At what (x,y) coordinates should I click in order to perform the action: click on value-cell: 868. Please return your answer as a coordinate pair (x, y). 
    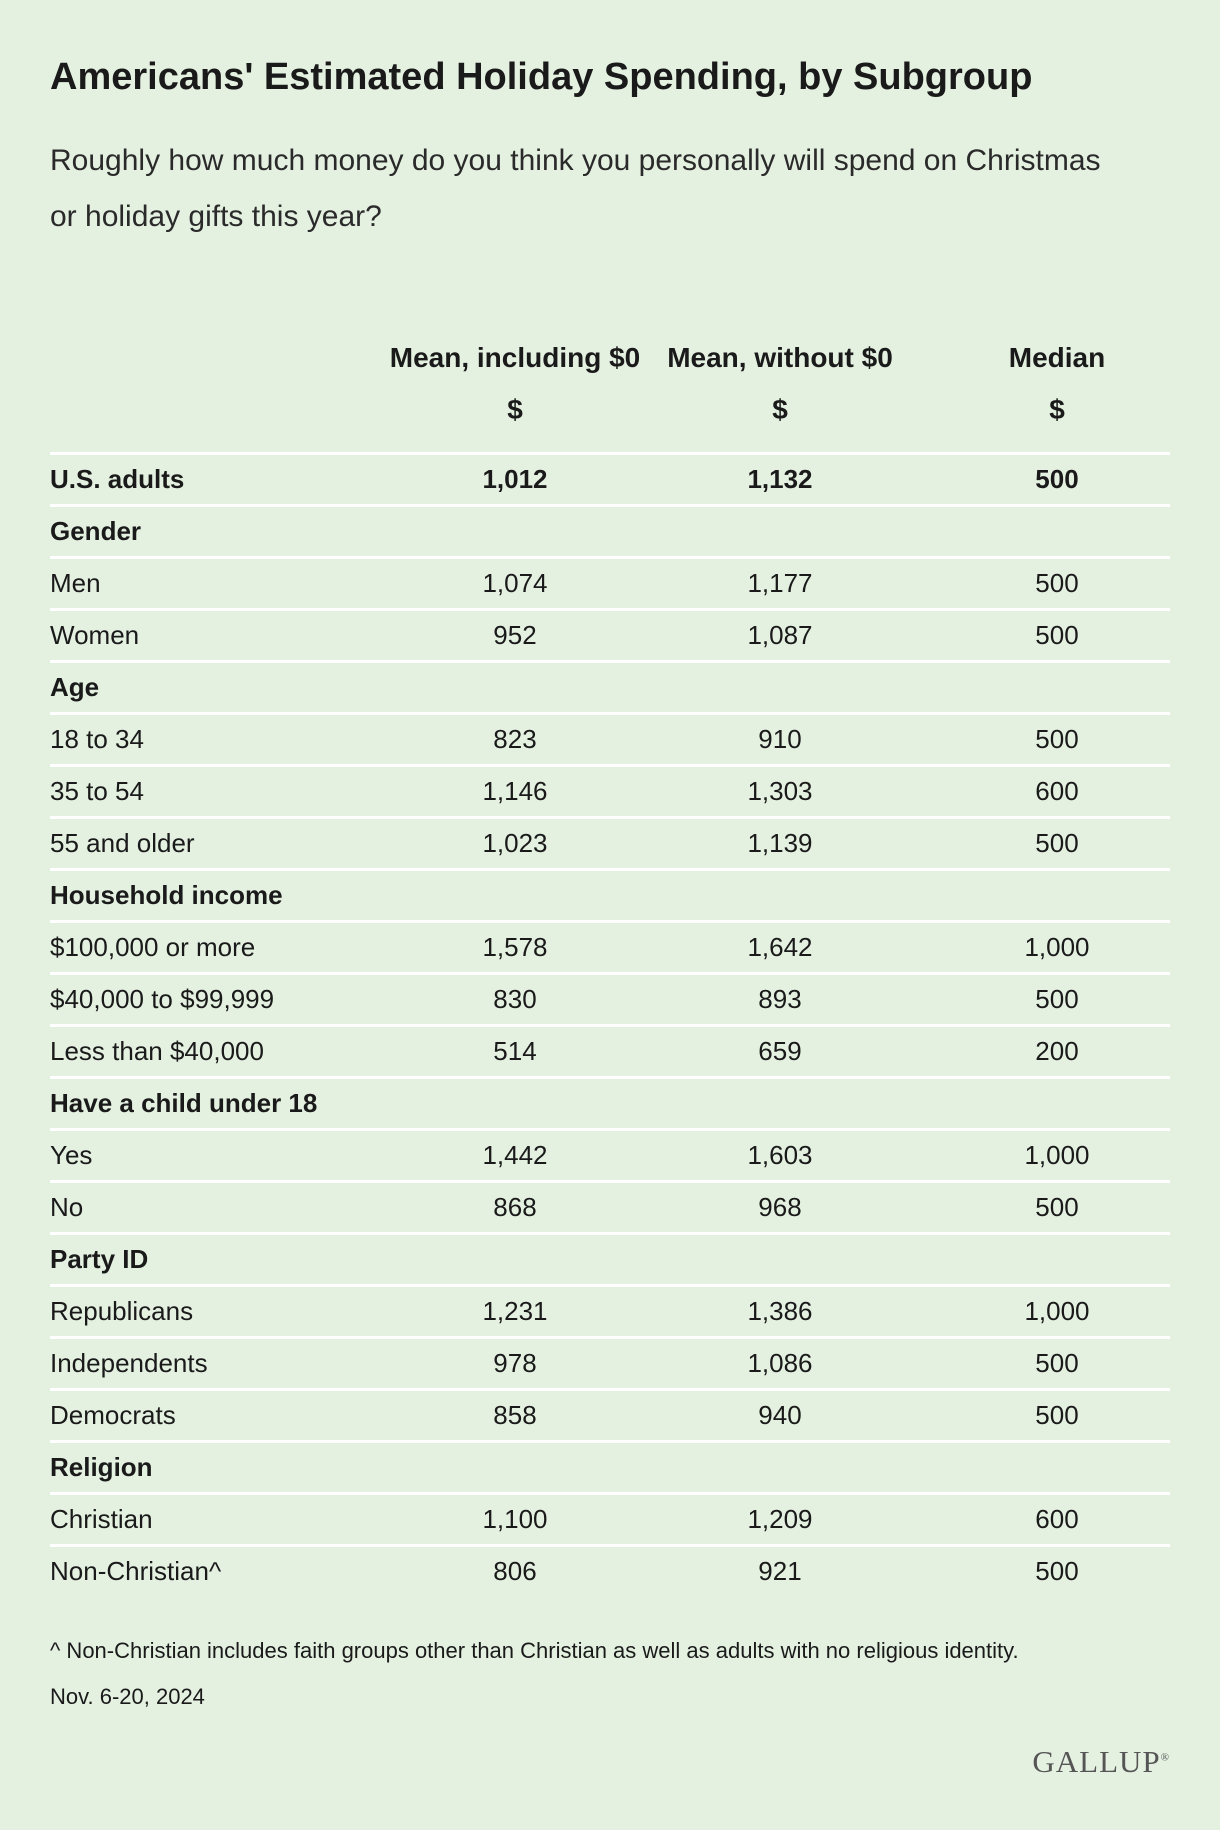
    Looking at the image, I should click on (515, 1207).